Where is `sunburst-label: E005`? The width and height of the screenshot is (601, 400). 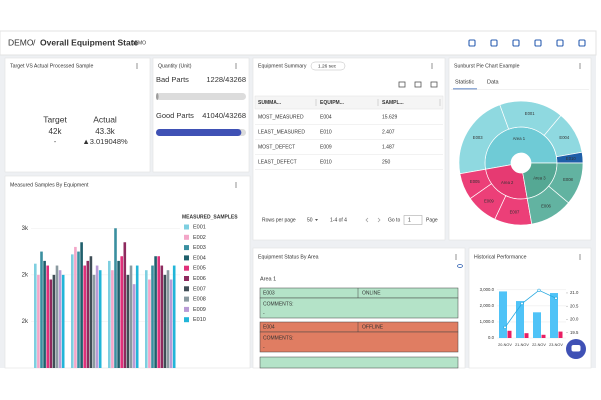
sunburst-label: E005 is located at coordinates (475, 181).